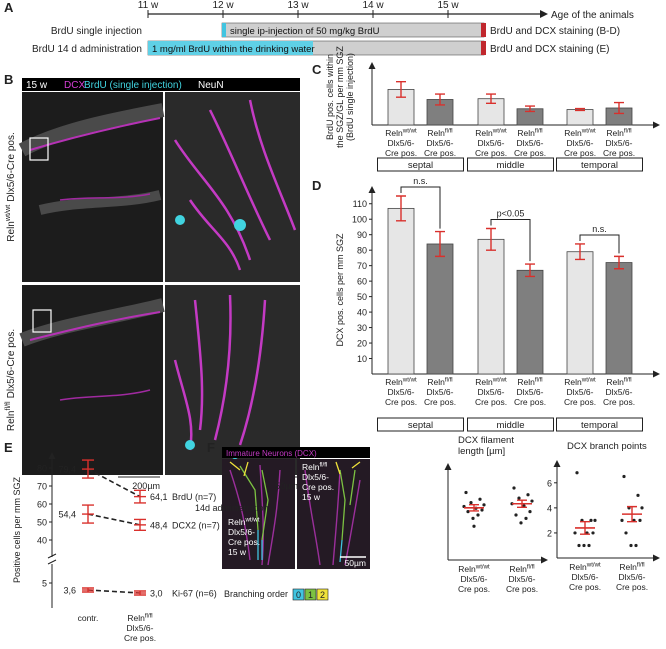 This screenshot has height=649, width=666. I want to click on genotype-label: contr., so click(88, 618).